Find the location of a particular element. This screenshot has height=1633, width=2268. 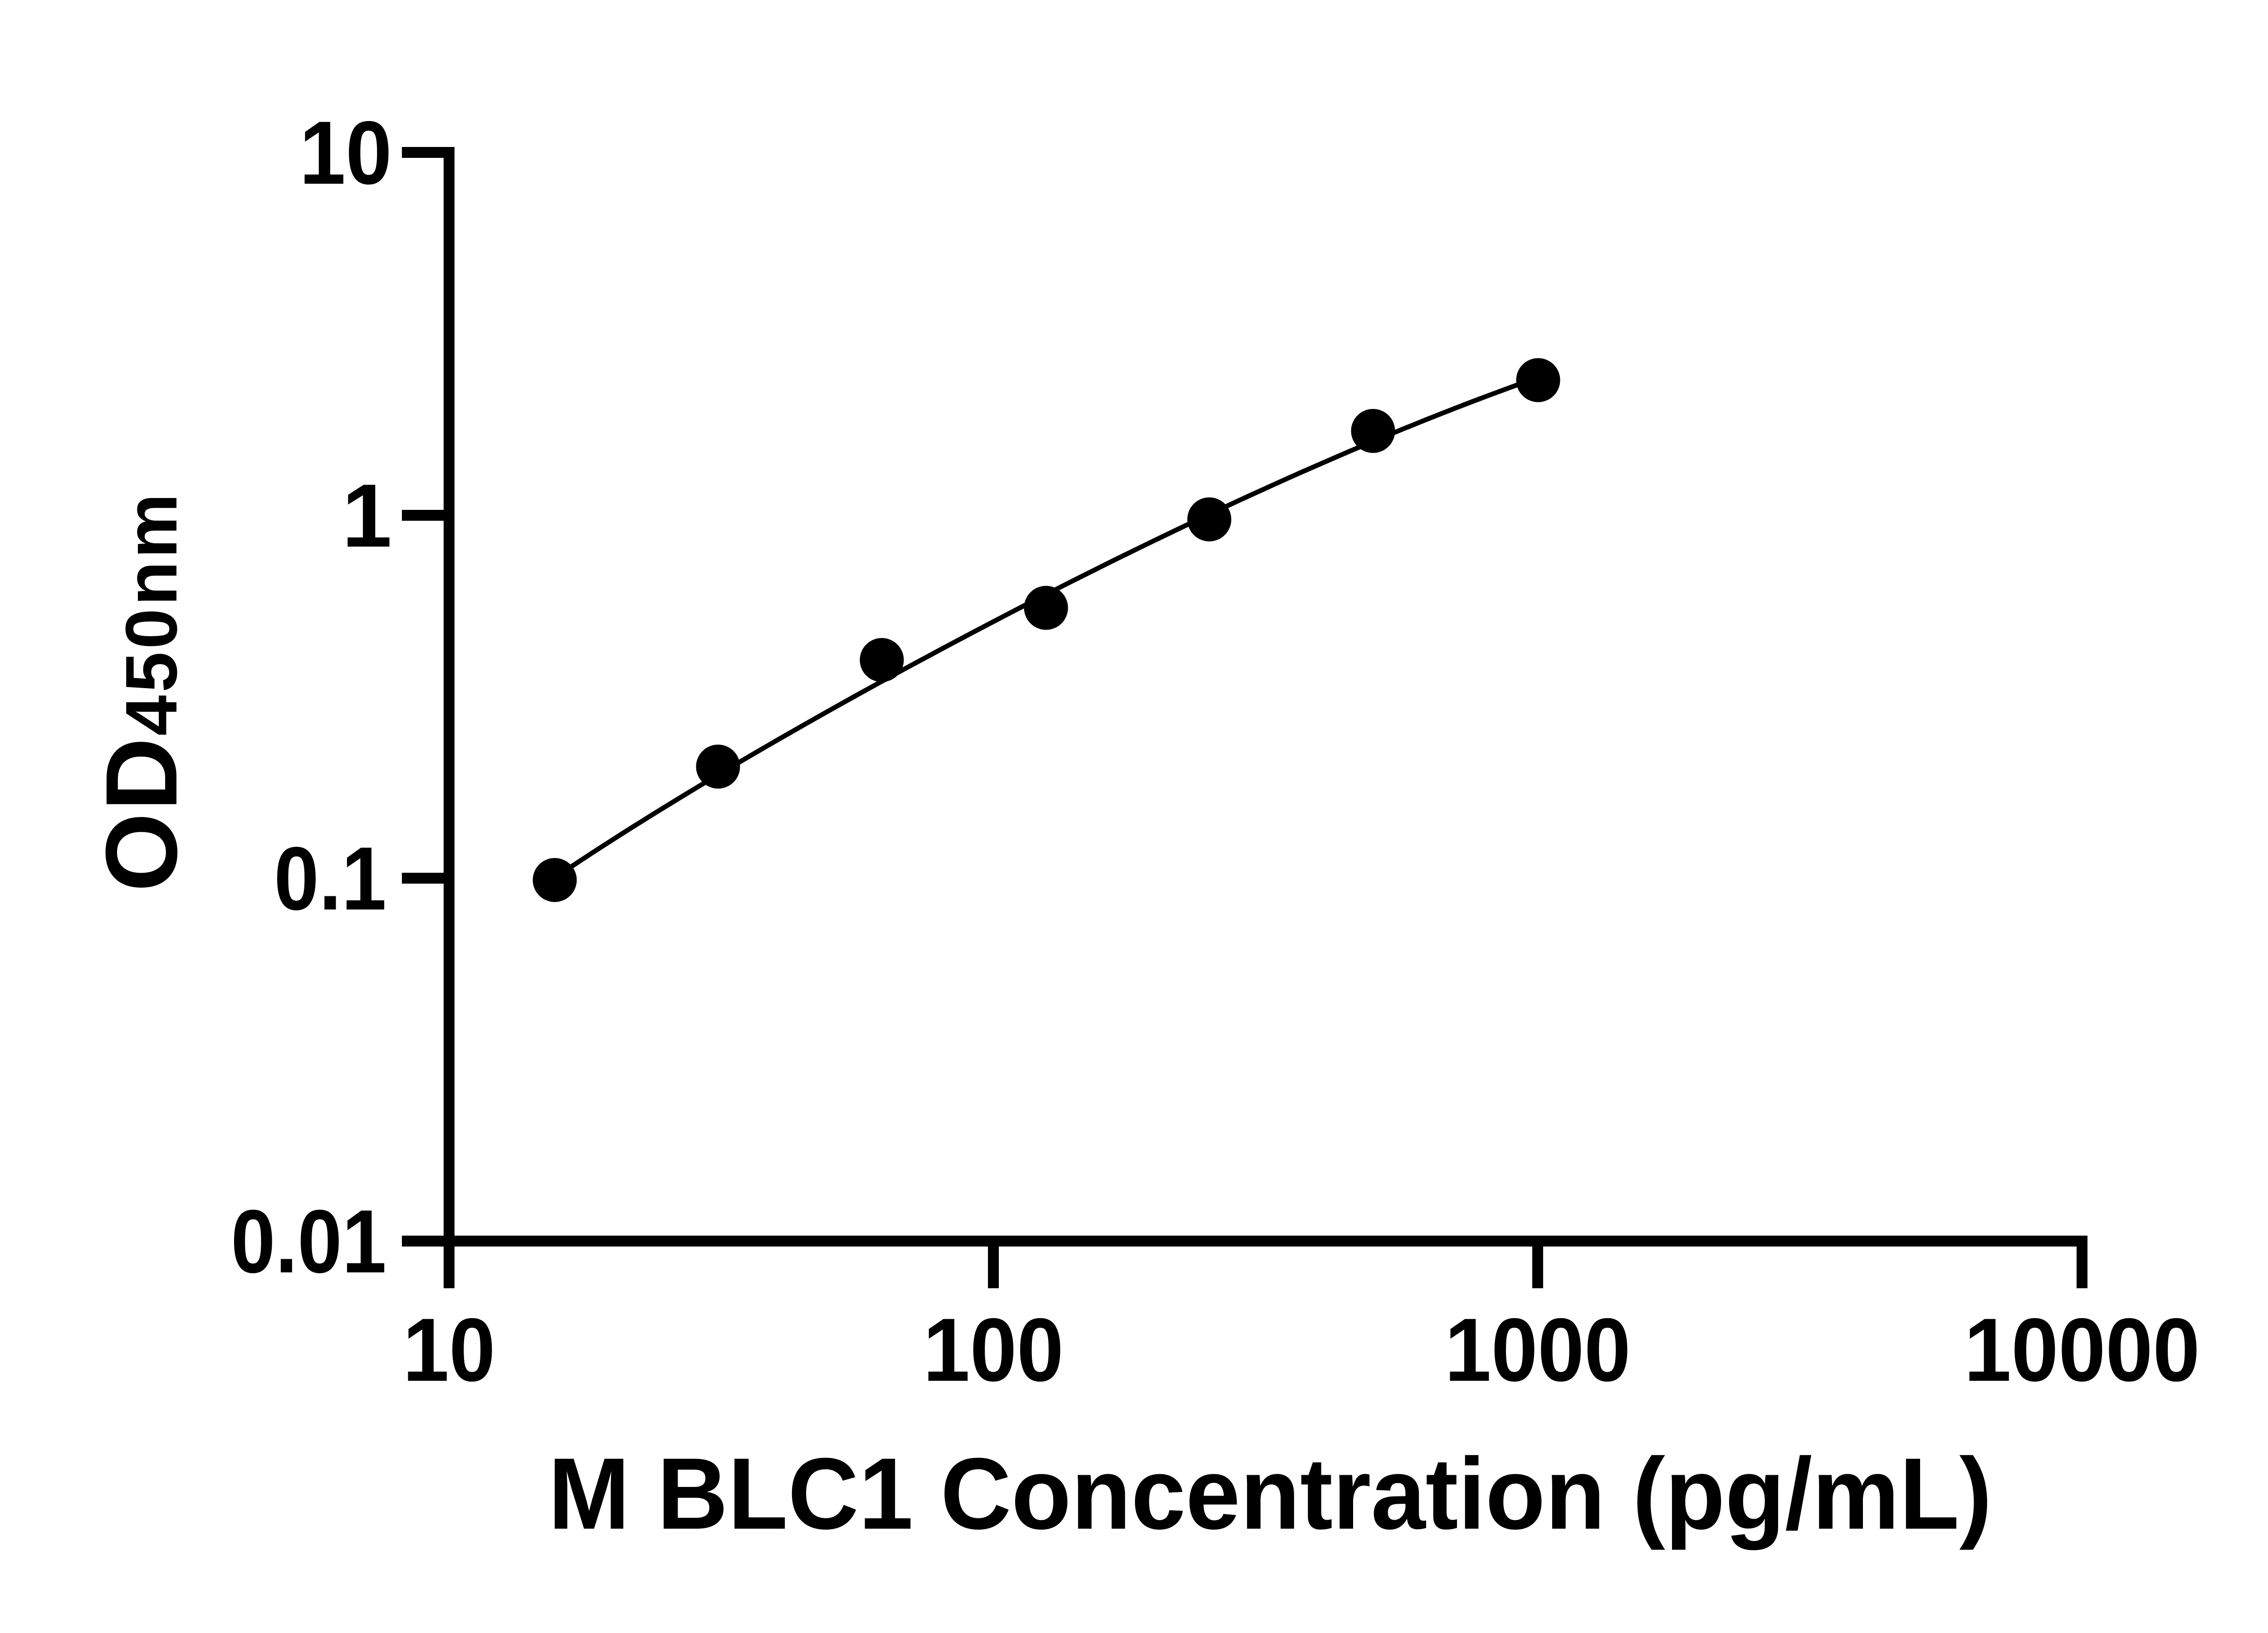

svg-text: 10000 is located at coordinates (2082, 1350).